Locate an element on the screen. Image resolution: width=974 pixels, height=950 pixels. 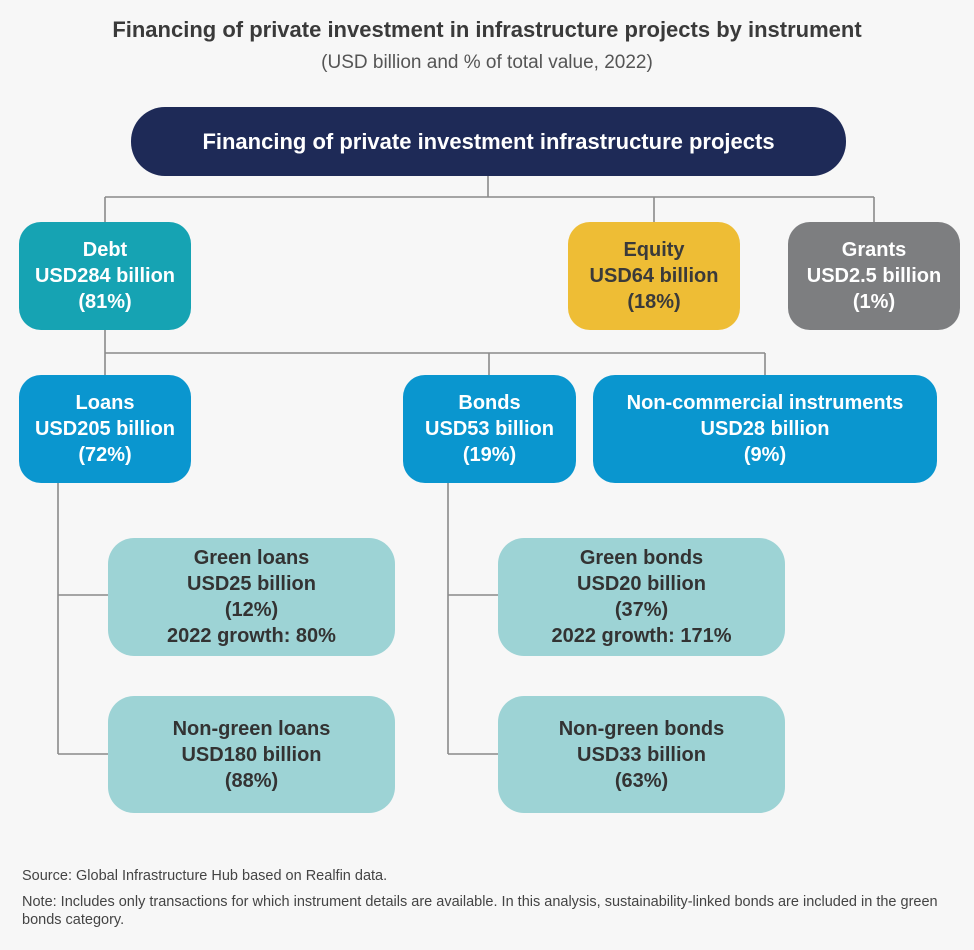
bonds-name: Bonds is located at coordinates (489, 403).